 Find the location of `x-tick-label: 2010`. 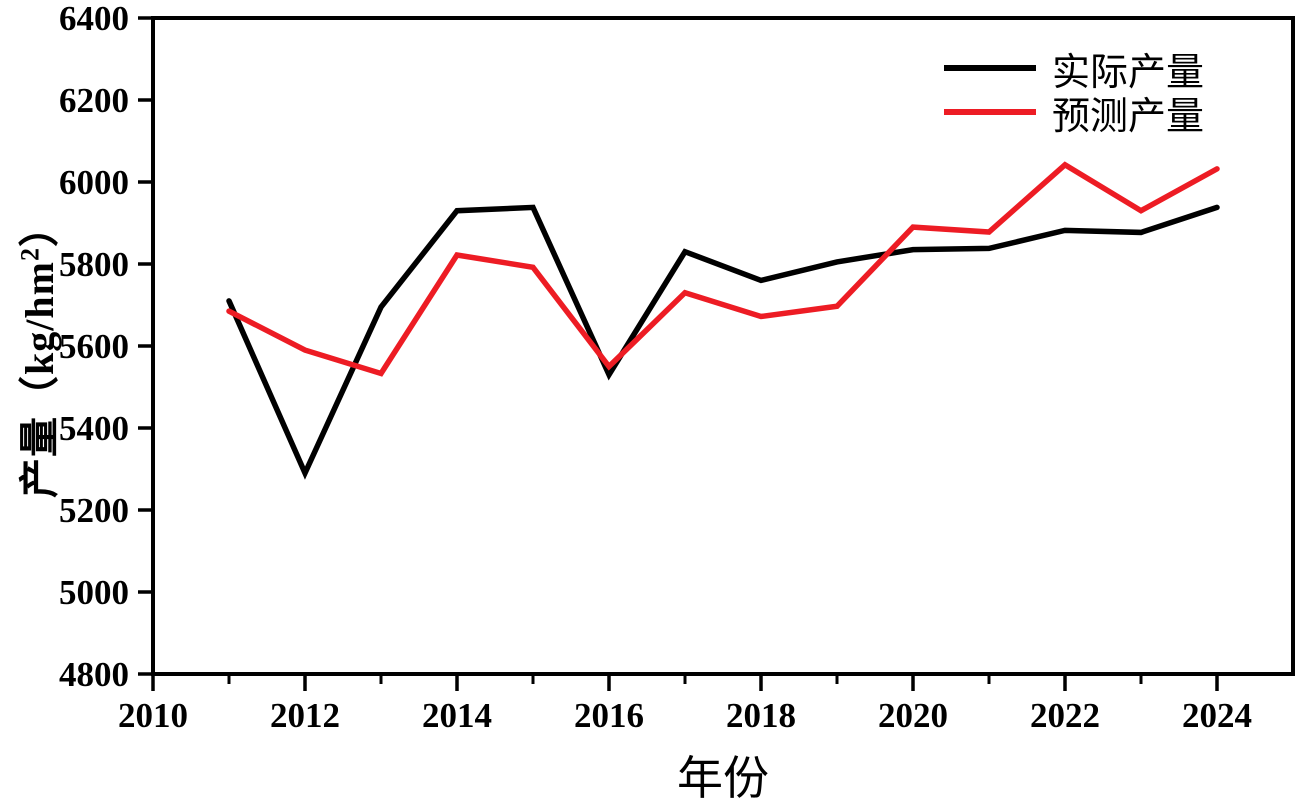

x-tick-label: 2010 is located at coordinates (153, 715).